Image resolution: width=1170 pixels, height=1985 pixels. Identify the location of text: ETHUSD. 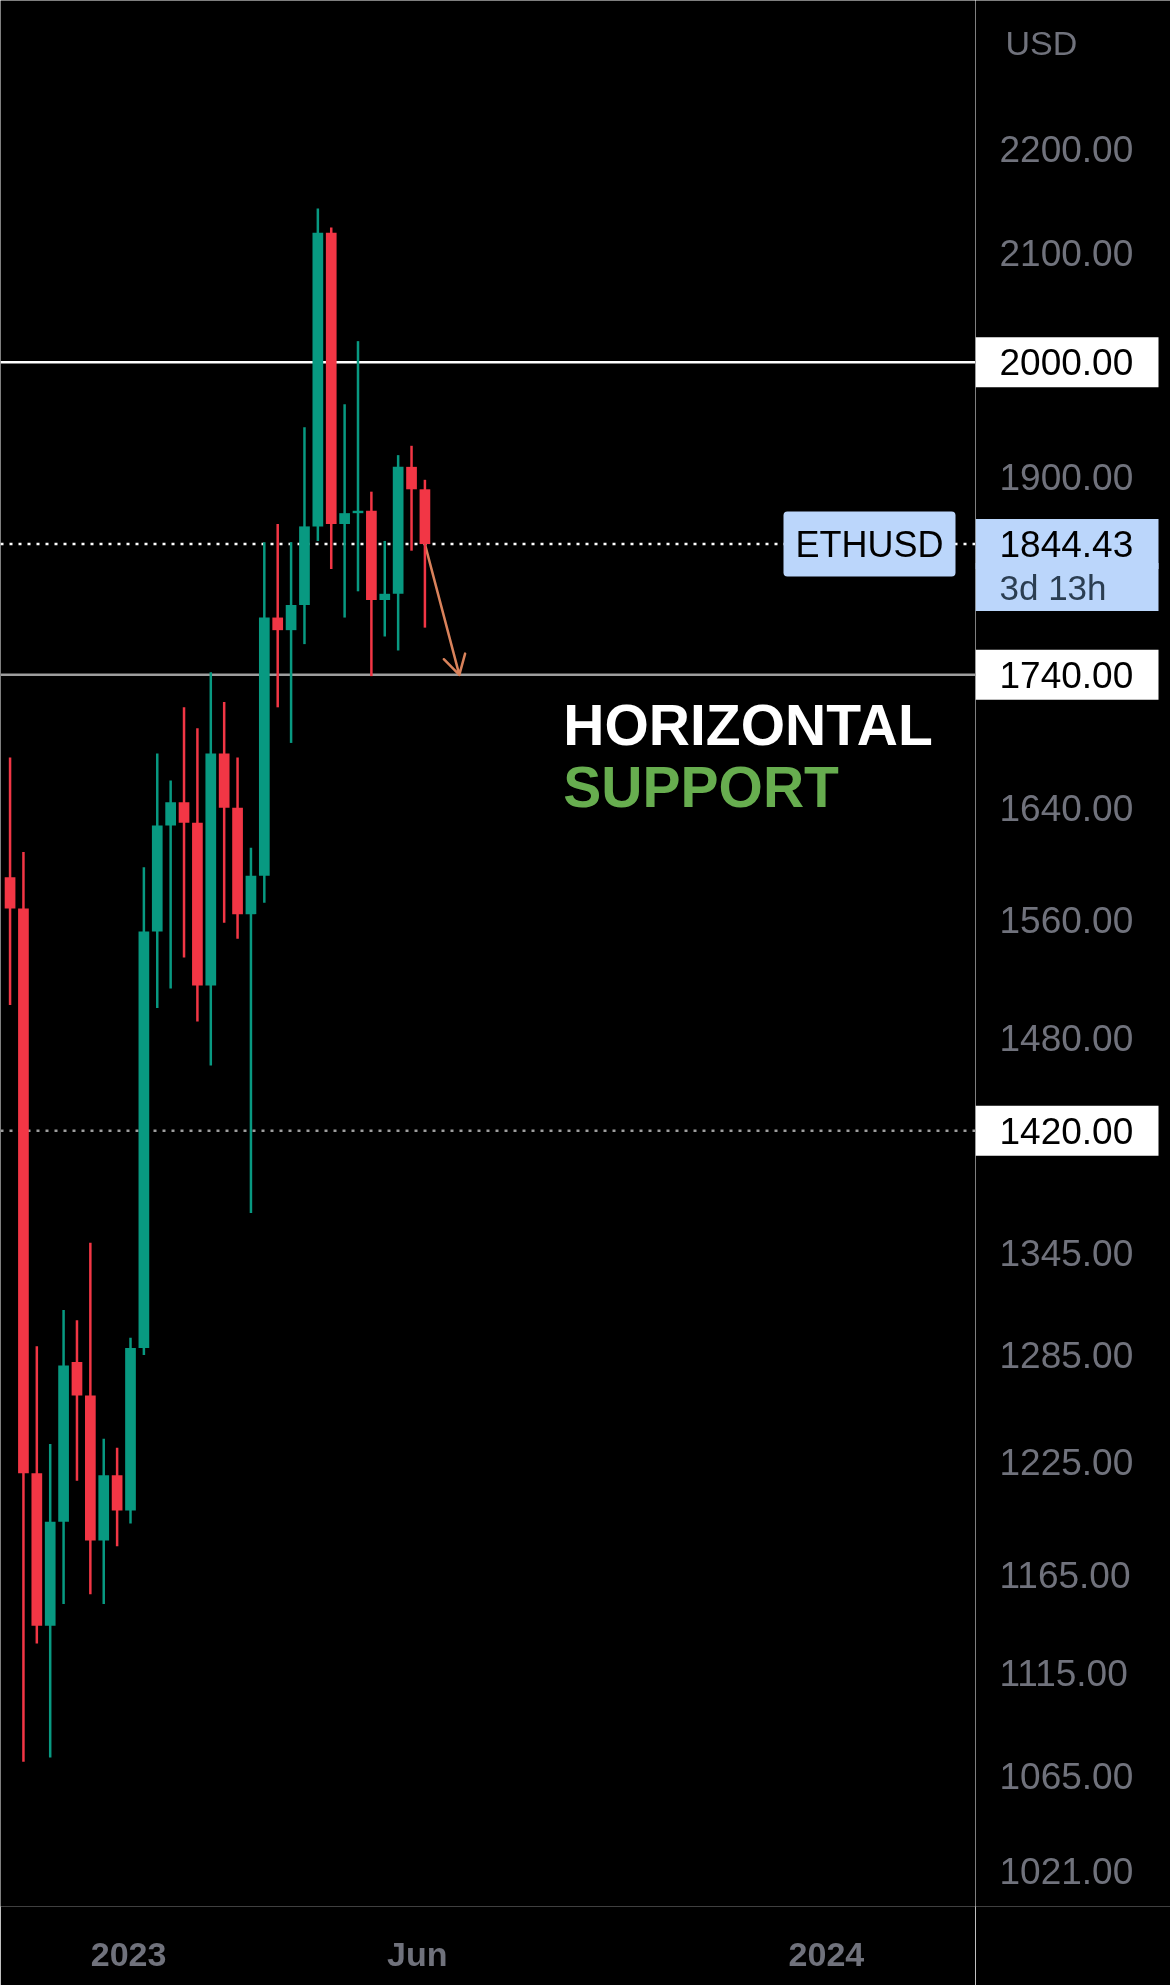
(869, 544).